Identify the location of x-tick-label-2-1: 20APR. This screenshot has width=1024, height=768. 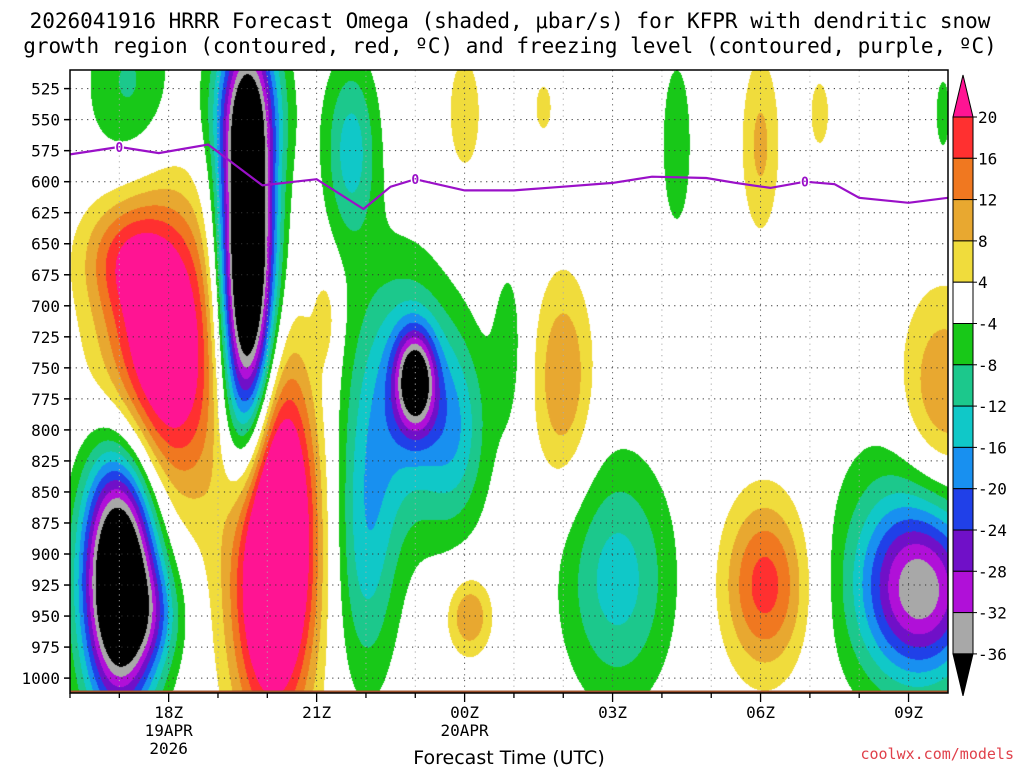
(465, 730).